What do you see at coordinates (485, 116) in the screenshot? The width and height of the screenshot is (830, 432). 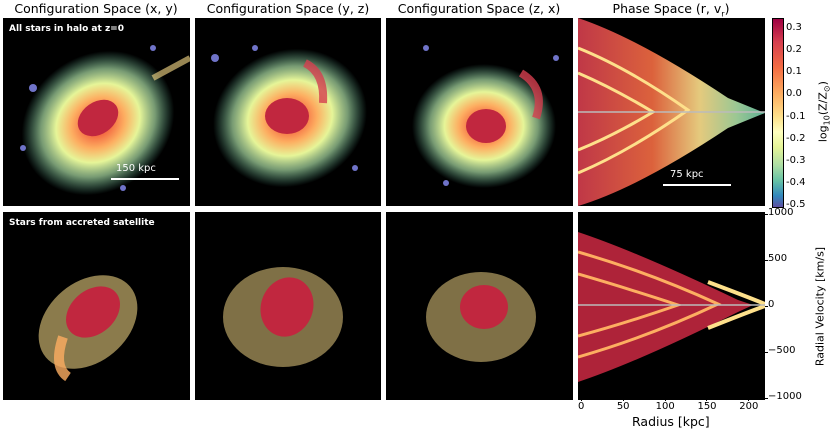 I see `halo-zx-image` at bounding box center [485, 116].